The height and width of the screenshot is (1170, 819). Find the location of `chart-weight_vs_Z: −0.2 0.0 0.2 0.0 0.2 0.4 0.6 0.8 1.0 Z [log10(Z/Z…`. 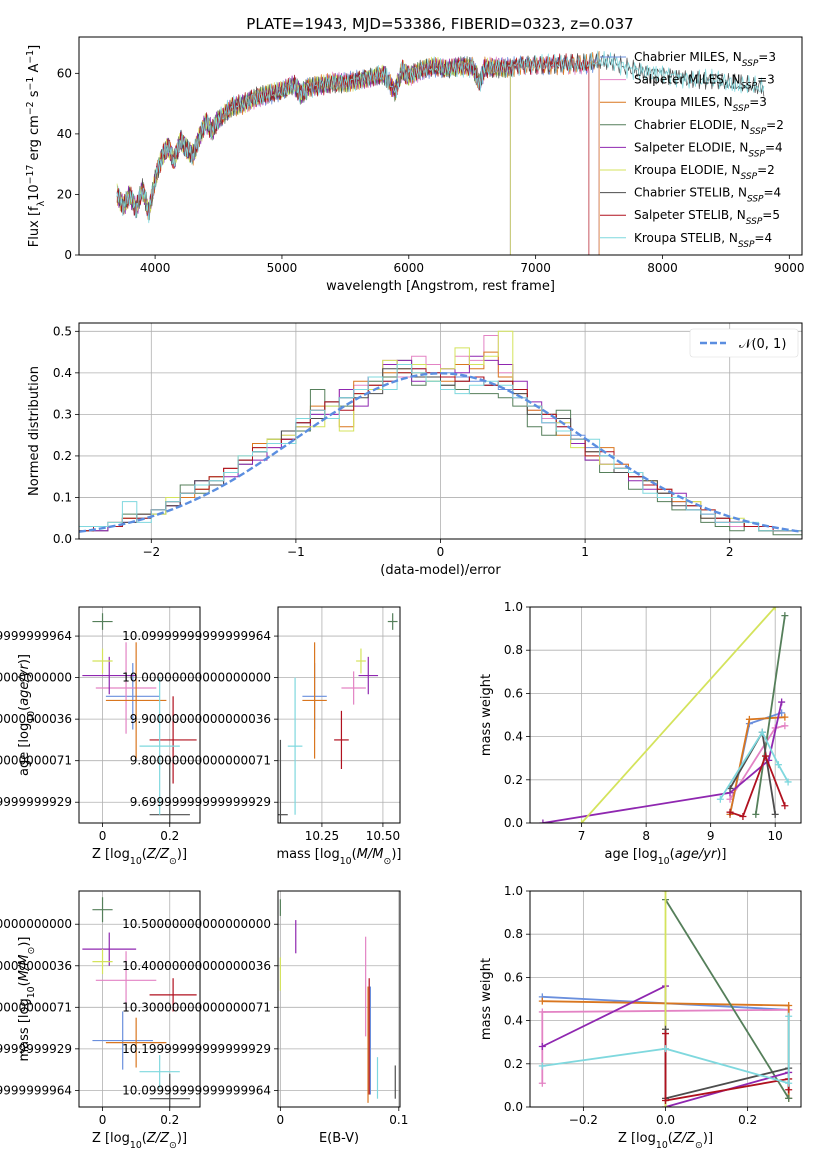

chart-weight_vs_Z: −0.2 0.0 0.2 0.0 0.2 0.4 0.6 0.8 1.0 Z [log10(Z/Z… is located at coordinates (640, 1017).